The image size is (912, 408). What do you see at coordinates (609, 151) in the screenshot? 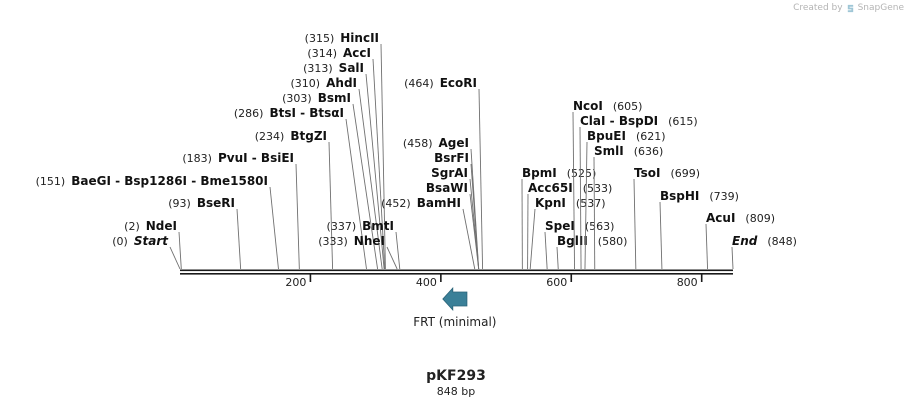
I see `site-name-smli: SmlI` at bounding box center [609, 151].